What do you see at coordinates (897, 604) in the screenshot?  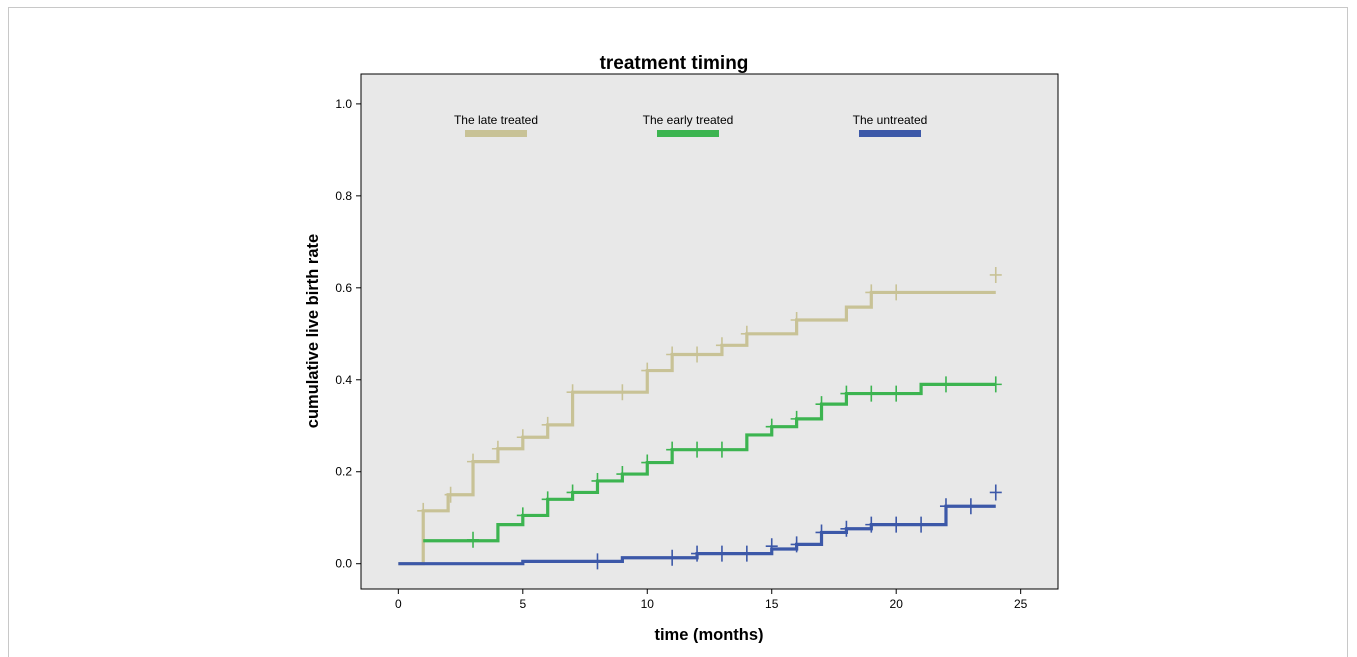 I see `x-tick-label: 20` at bounding box center [897, 604].